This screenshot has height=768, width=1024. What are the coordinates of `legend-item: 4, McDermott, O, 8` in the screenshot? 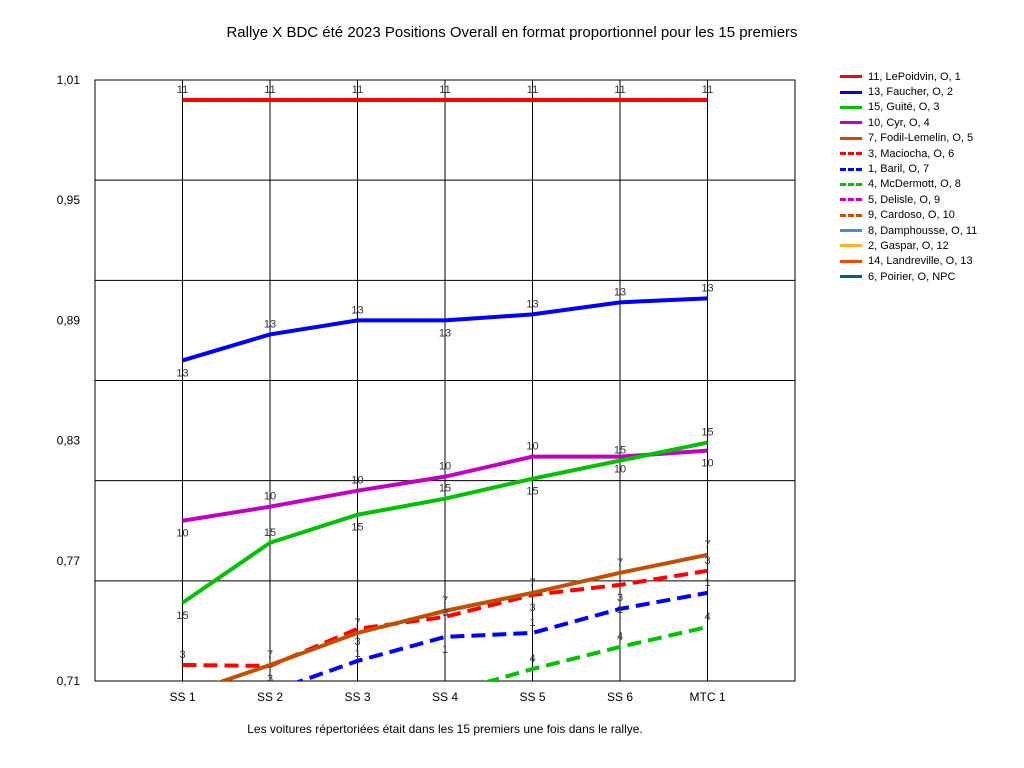 It's located at (908, 184).